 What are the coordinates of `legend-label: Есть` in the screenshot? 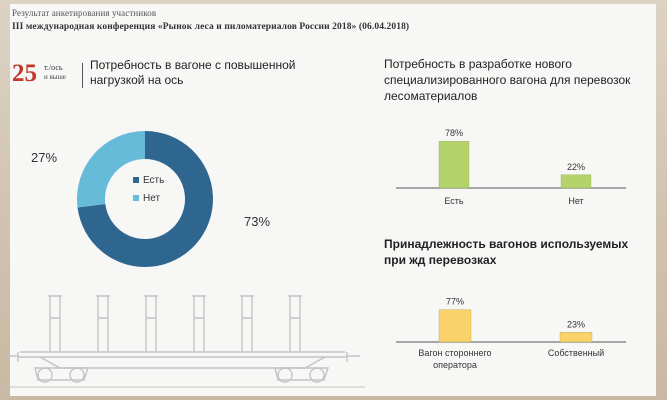 It's located at (153, 180).